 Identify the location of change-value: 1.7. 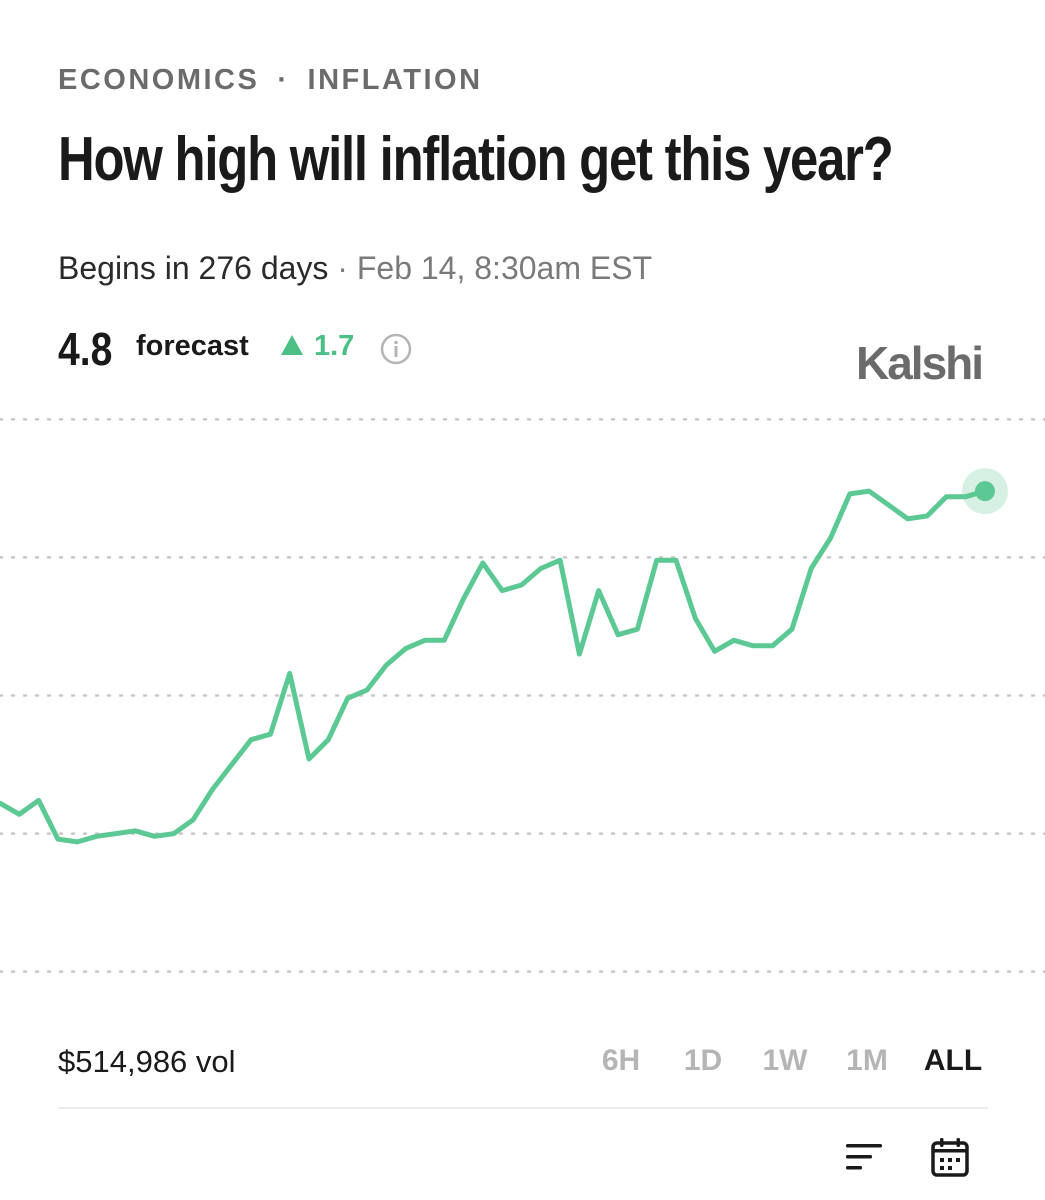
(334, 346).